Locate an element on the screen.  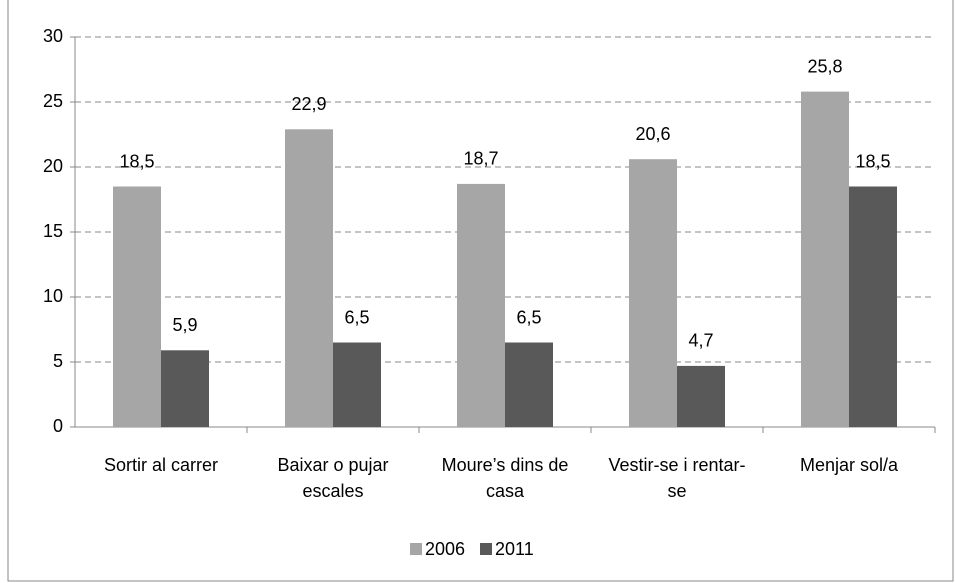
legend-label: 2011 is located at coordinates (514, 549).